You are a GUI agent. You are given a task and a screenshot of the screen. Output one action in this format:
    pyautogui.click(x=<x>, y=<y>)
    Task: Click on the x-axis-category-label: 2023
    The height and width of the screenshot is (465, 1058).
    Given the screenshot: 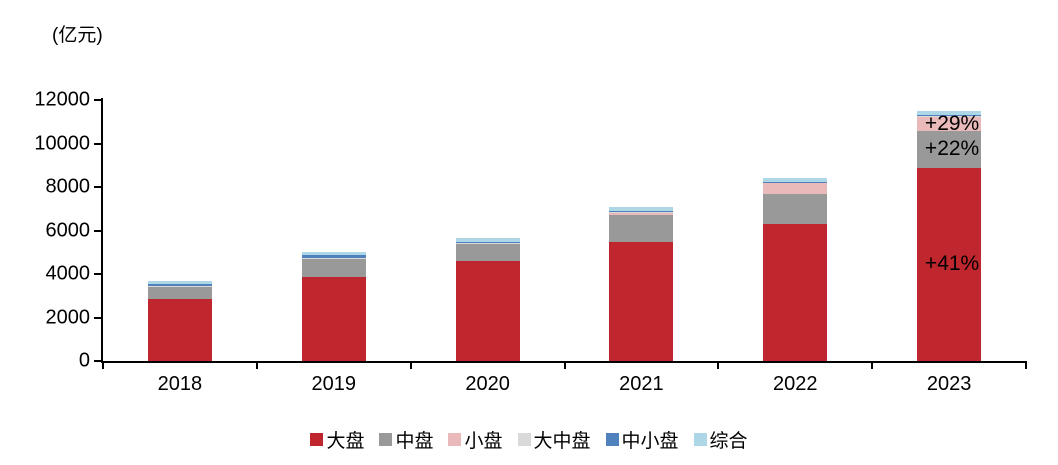 What is the action you would take?
    pyautogui.click(x=949, y=384)
    